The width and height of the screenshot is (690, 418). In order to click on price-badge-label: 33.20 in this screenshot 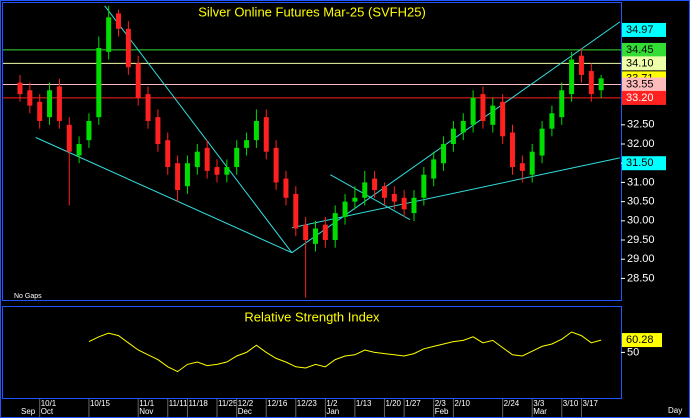, I will do `click(640, 98)`.